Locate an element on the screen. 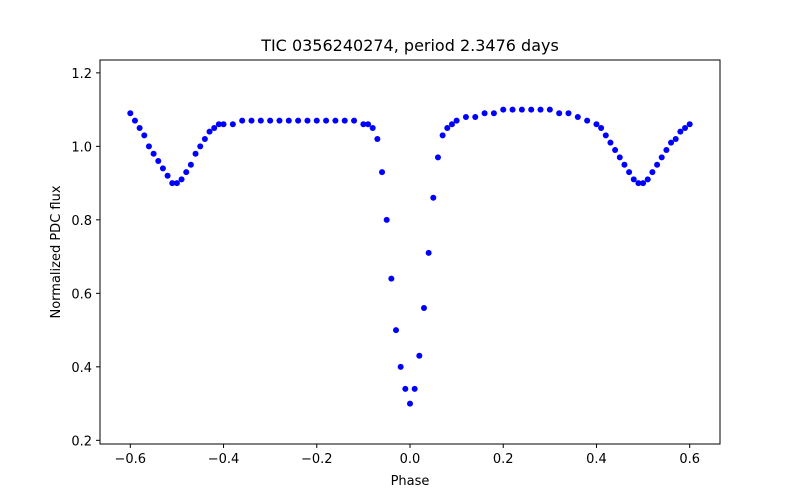 Image resolution: width=800 pixels, height=500 pixels. y-tick-label: 0.4 is located at coordinates (81, 368).